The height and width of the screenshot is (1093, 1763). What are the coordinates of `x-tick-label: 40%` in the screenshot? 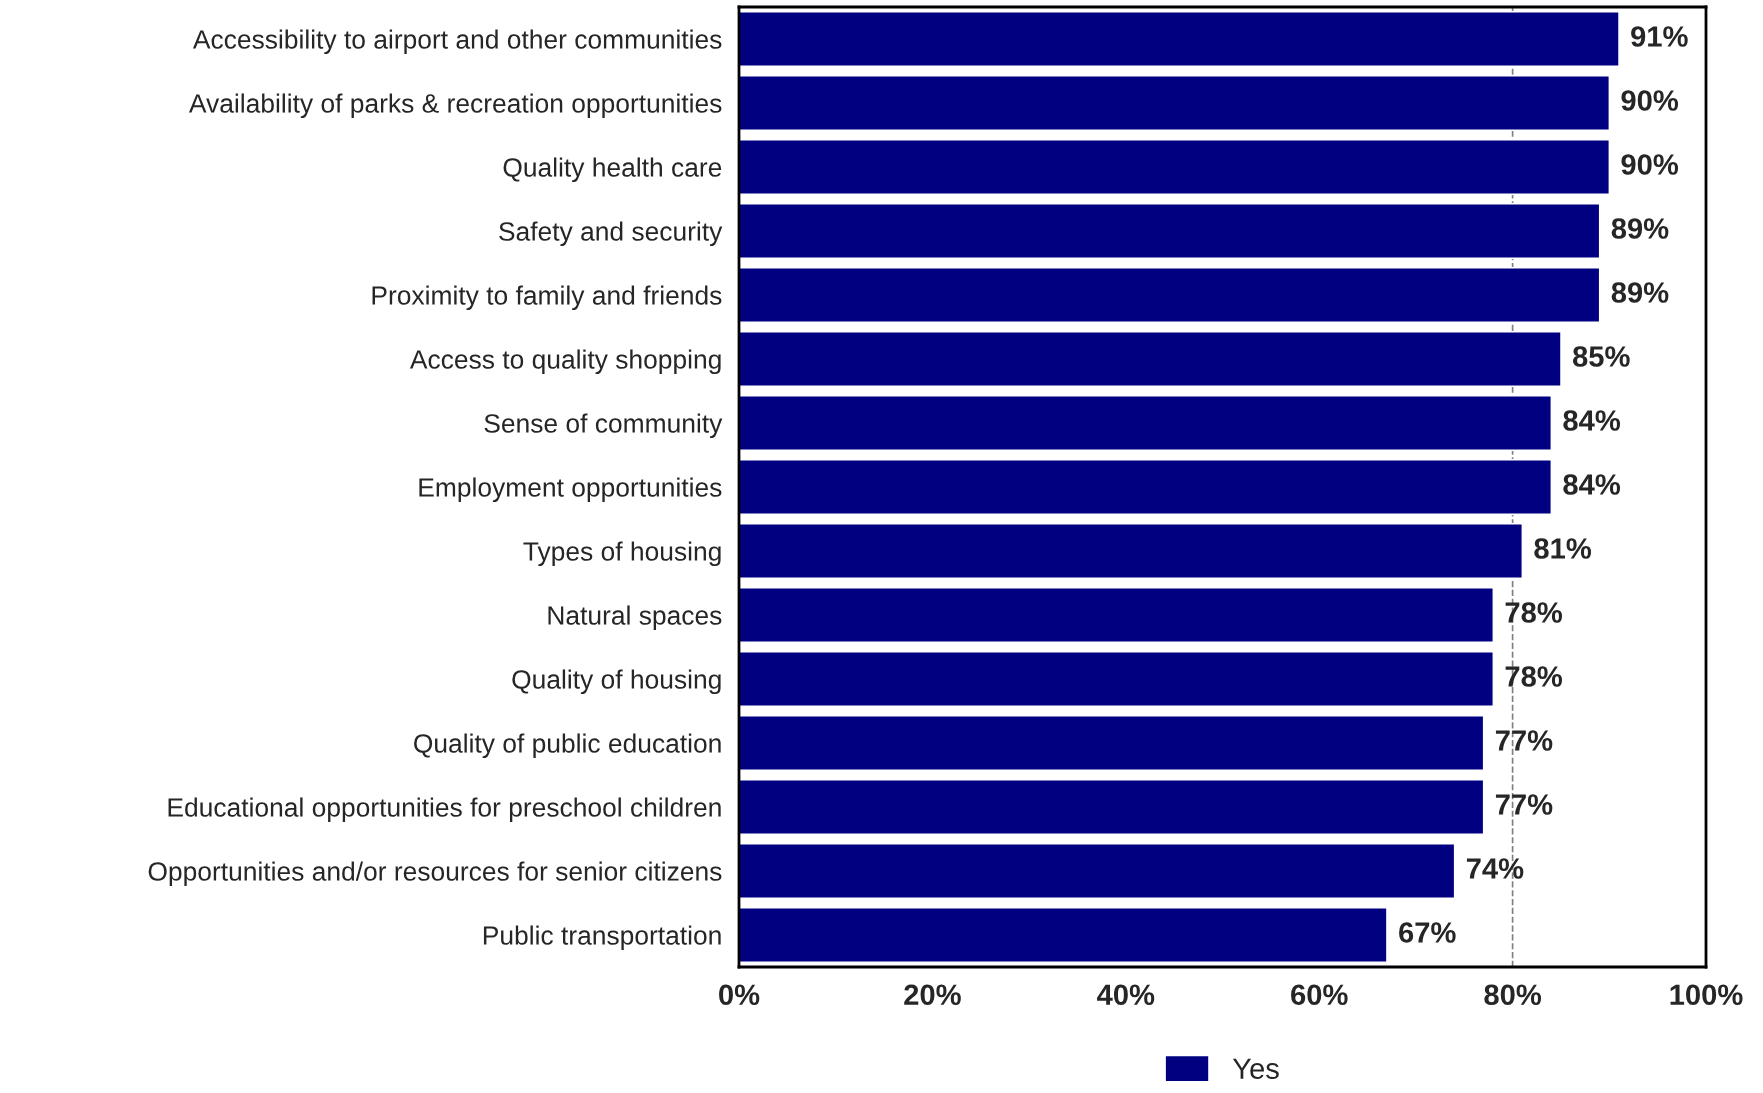 It's located at (1126, 995).